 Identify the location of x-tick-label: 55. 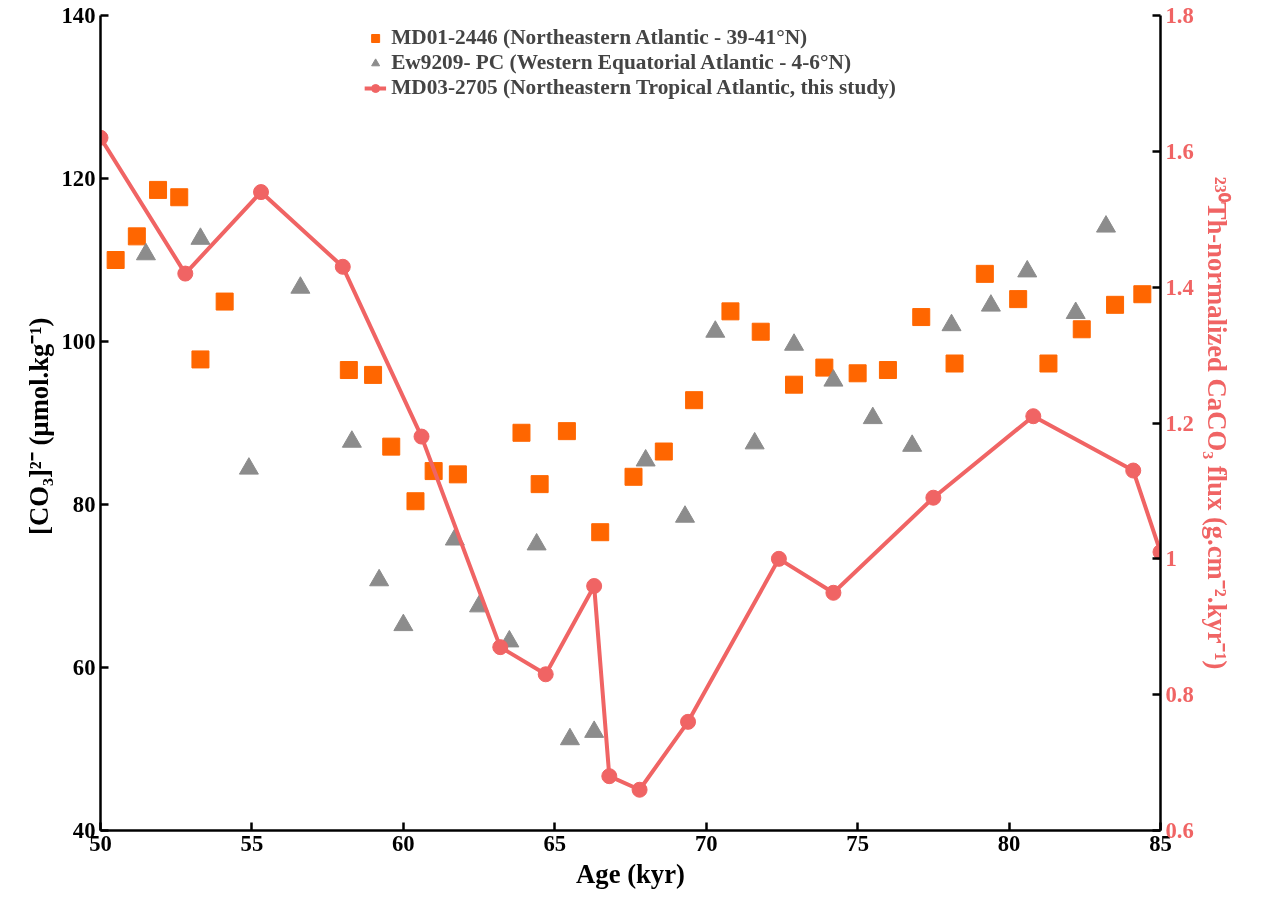
(252, 843).